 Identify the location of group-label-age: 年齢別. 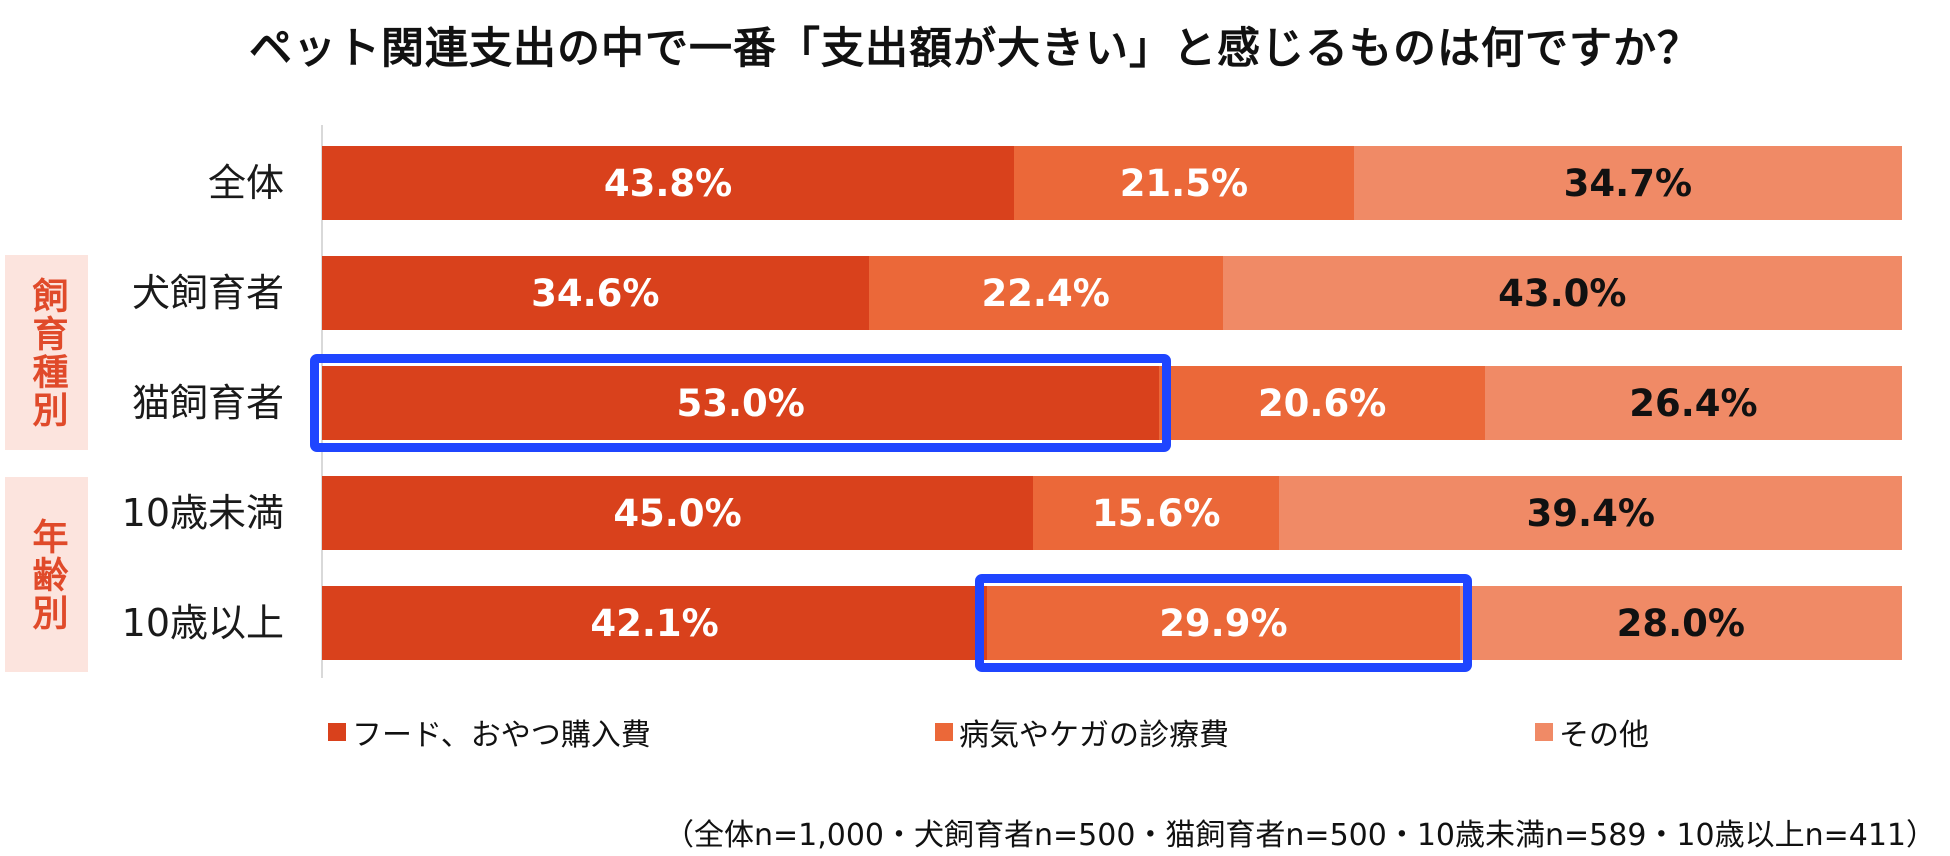
(46, 574).